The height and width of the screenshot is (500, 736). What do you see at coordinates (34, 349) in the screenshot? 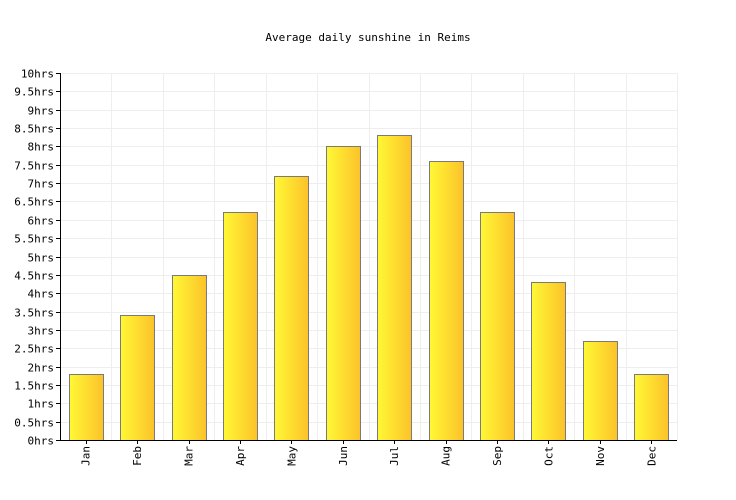
I see `y-tick-label: 2.5hrs` at bounding box center [34, 349].